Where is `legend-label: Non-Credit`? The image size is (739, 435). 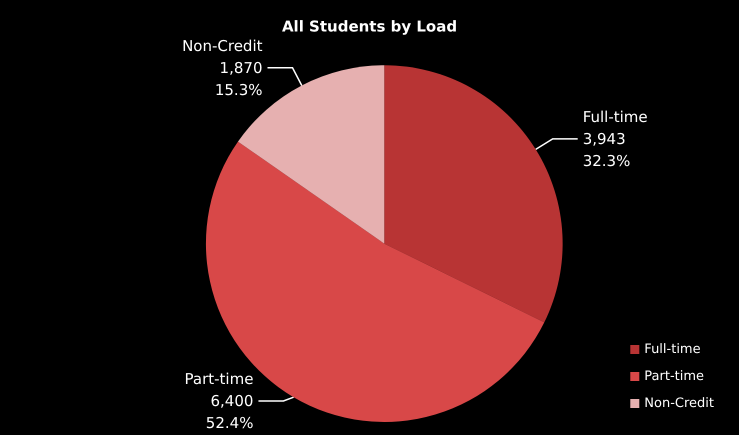
legend-label: Non-Credit is located at coordinates (679, 403).